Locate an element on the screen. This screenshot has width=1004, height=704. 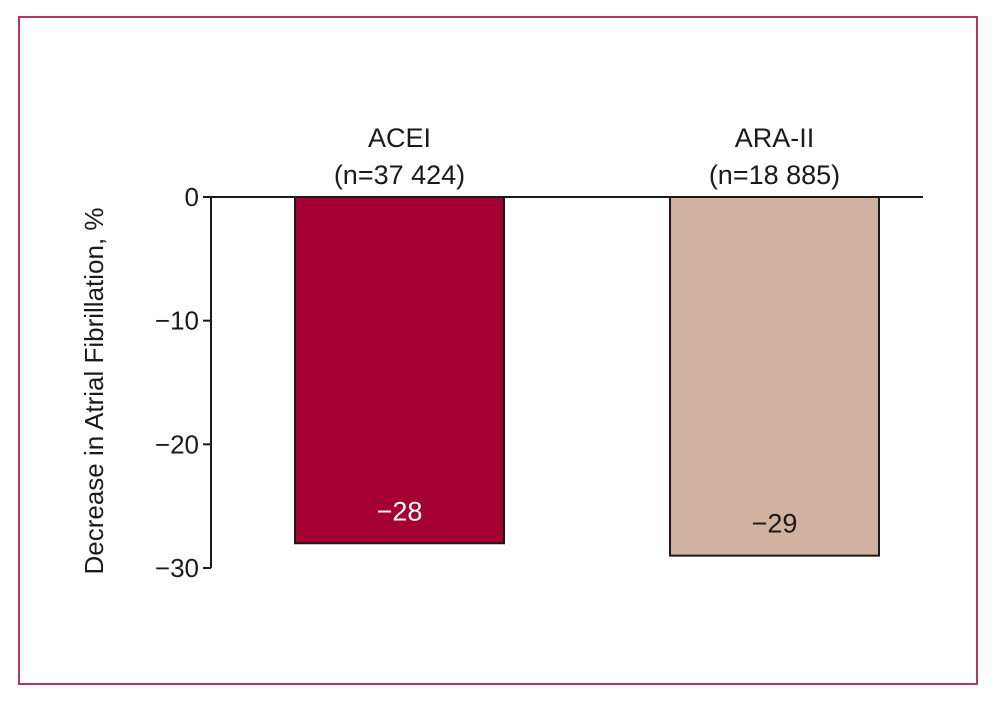
data-label: −28 is located at coordinates (400, 511).